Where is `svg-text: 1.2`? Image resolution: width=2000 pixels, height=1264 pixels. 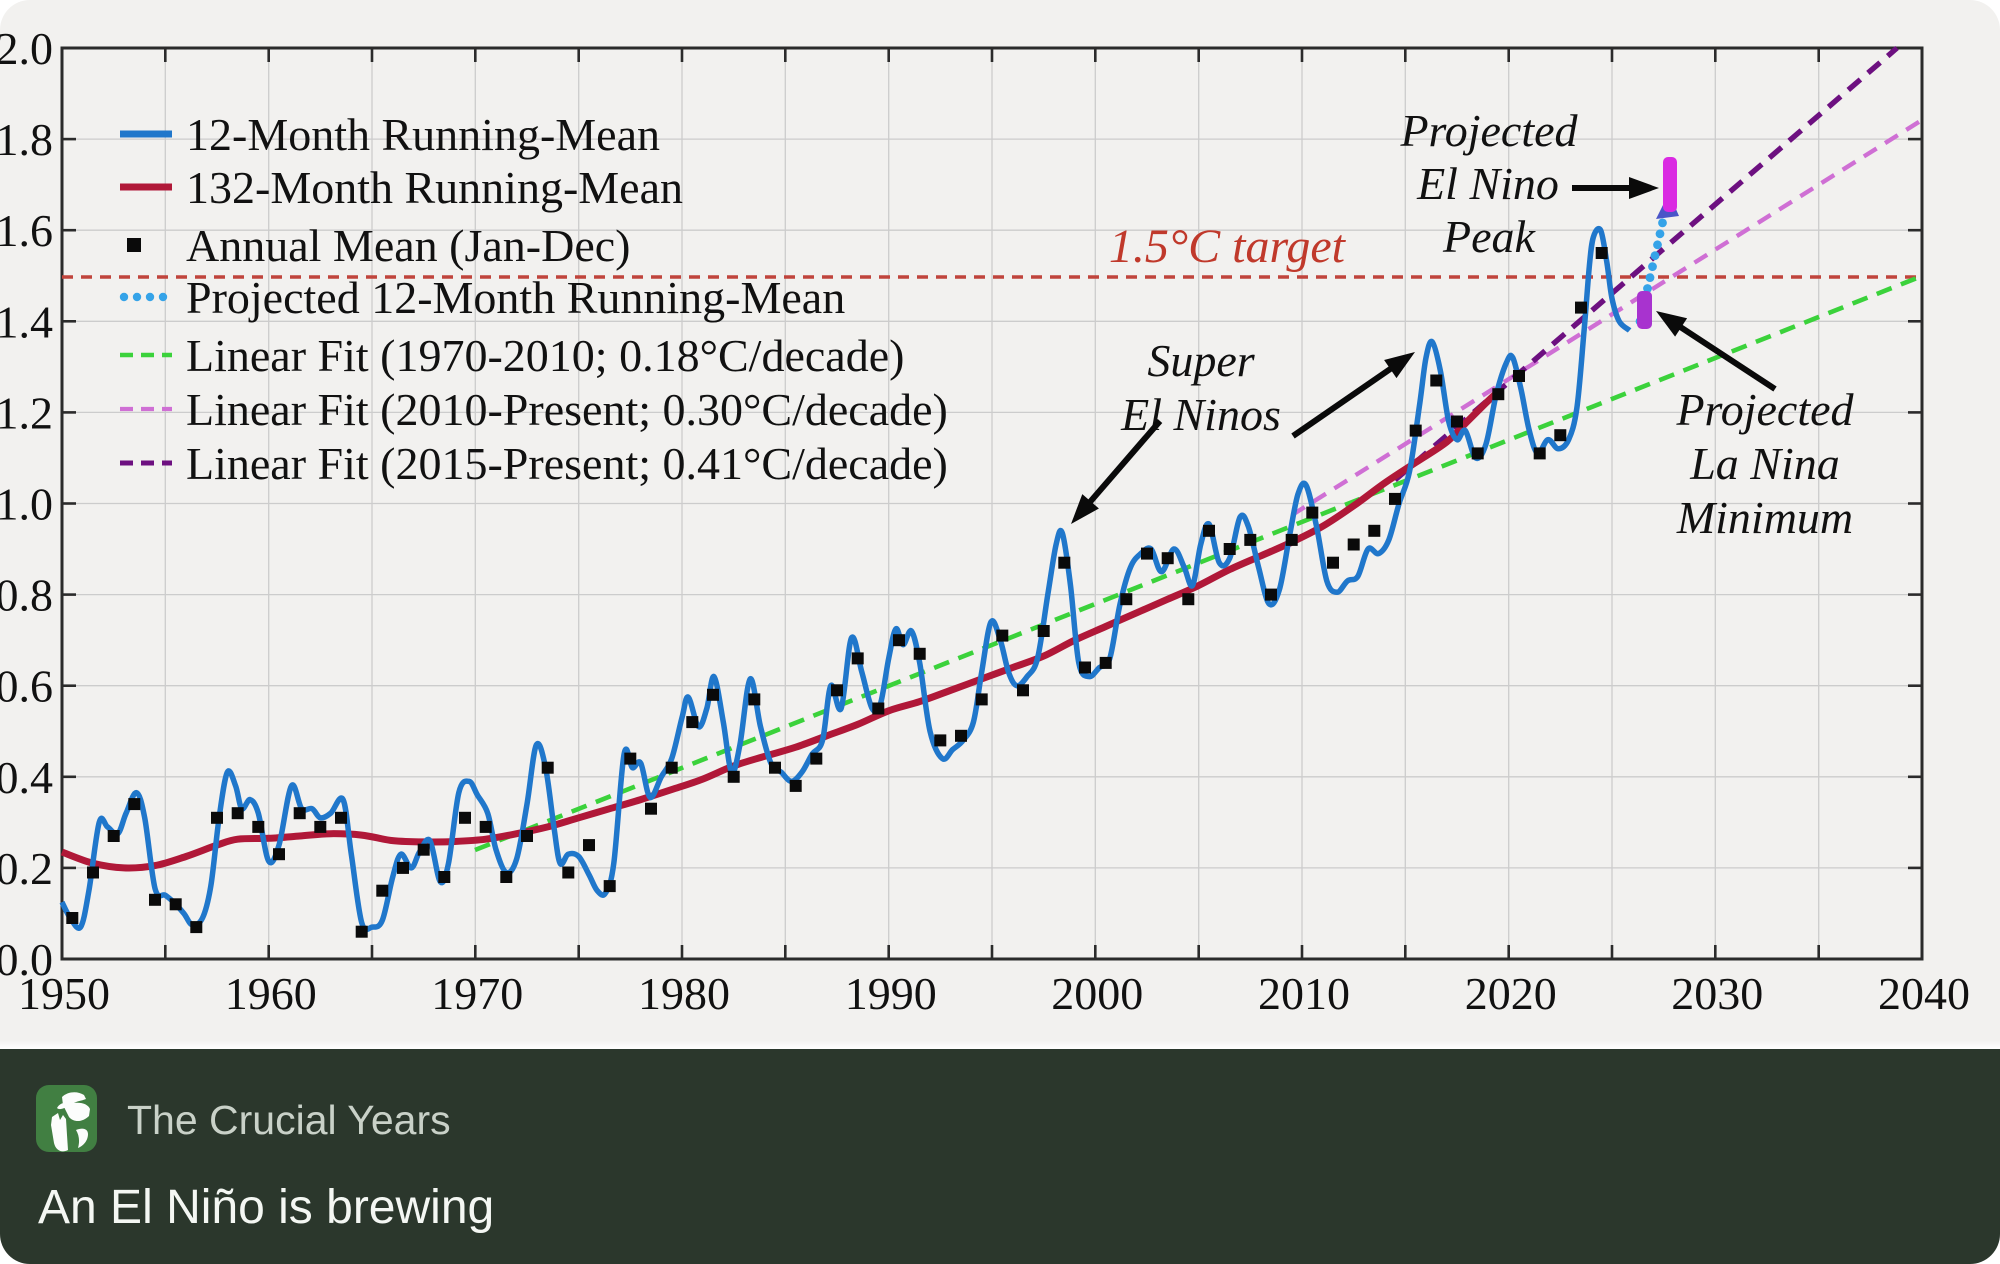 svg-text: 1.2 is located at coordinates (26, 412).